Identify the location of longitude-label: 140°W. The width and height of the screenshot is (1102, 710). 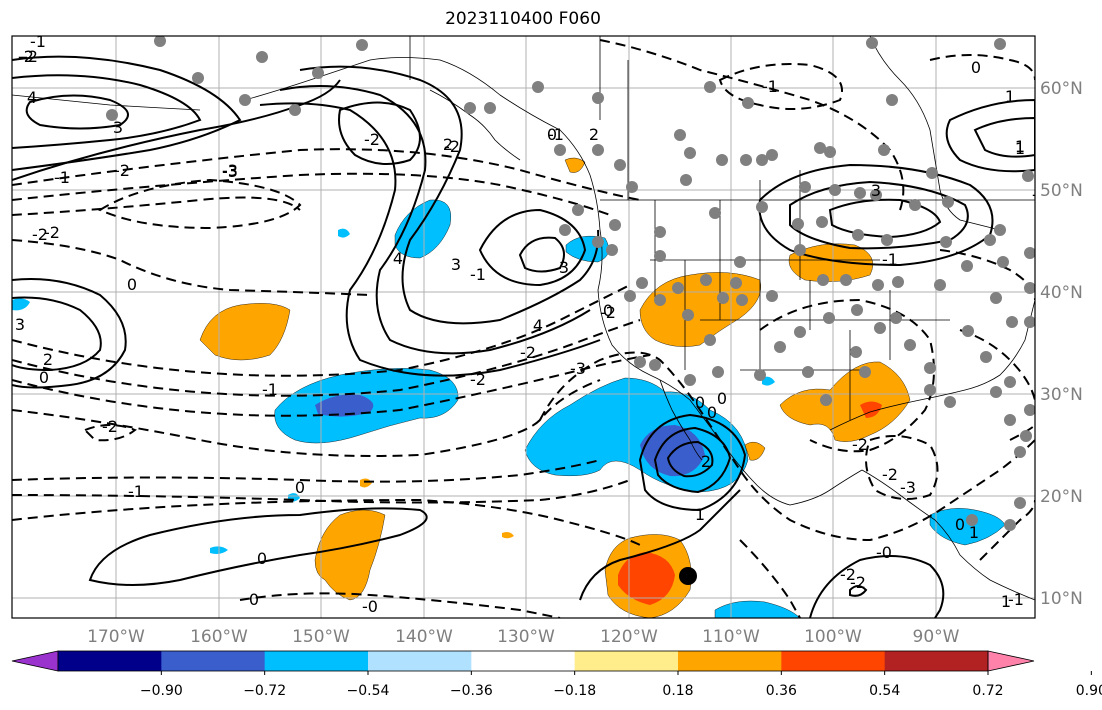
(424, 637).